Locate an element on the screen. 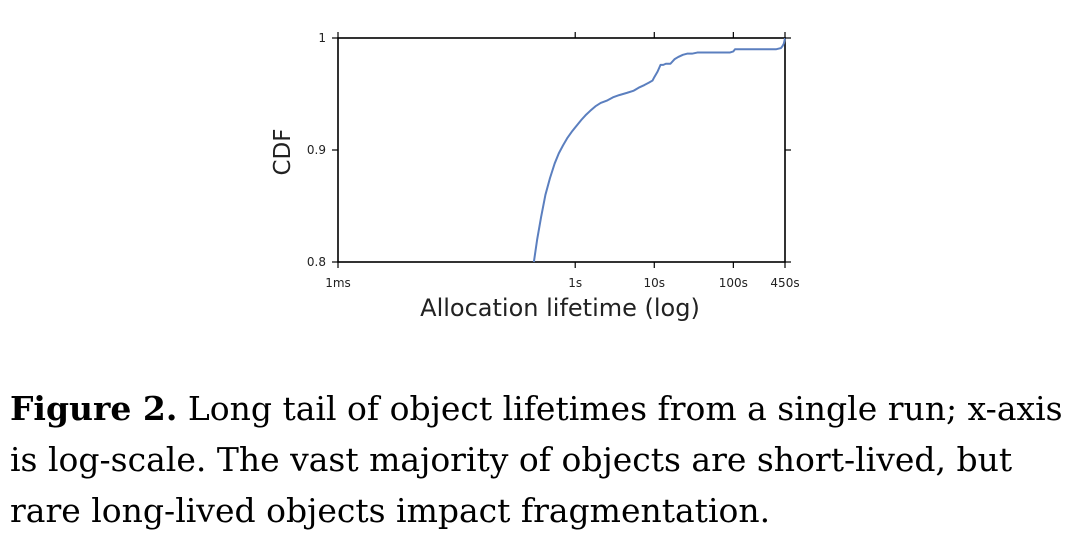  x-tick-label: 10s is located at coordinates (655, 283).